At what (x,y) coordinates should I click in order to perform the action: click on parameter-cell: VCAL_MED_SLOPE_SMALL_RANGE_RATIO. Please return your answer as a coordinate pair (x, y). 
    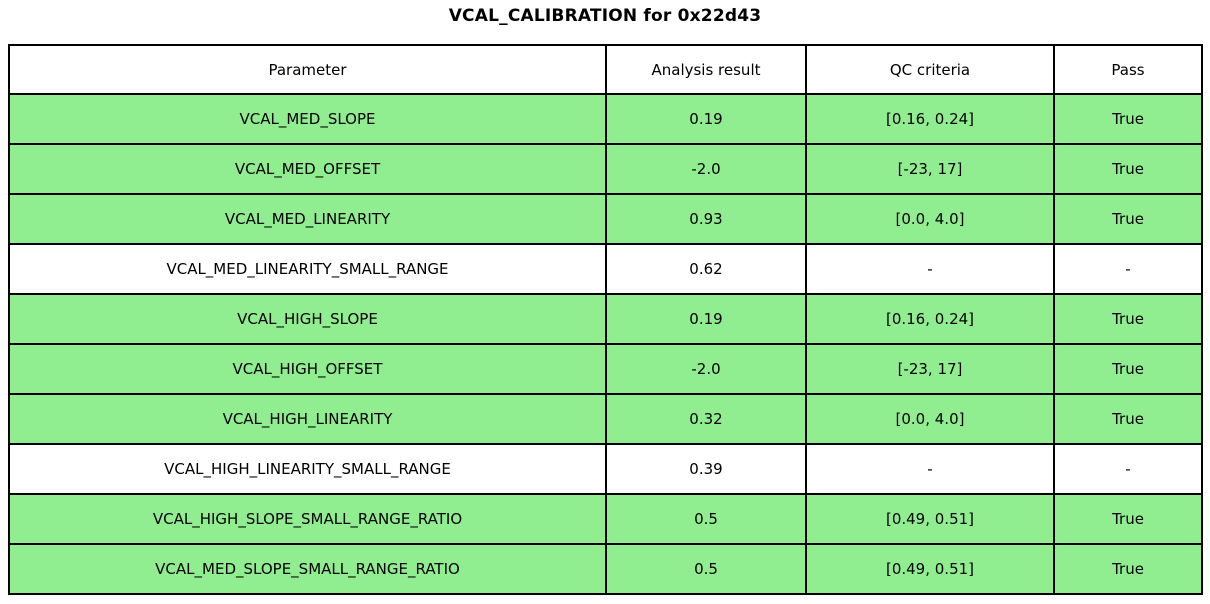
    Looking at the image, I should click on (307, 569).